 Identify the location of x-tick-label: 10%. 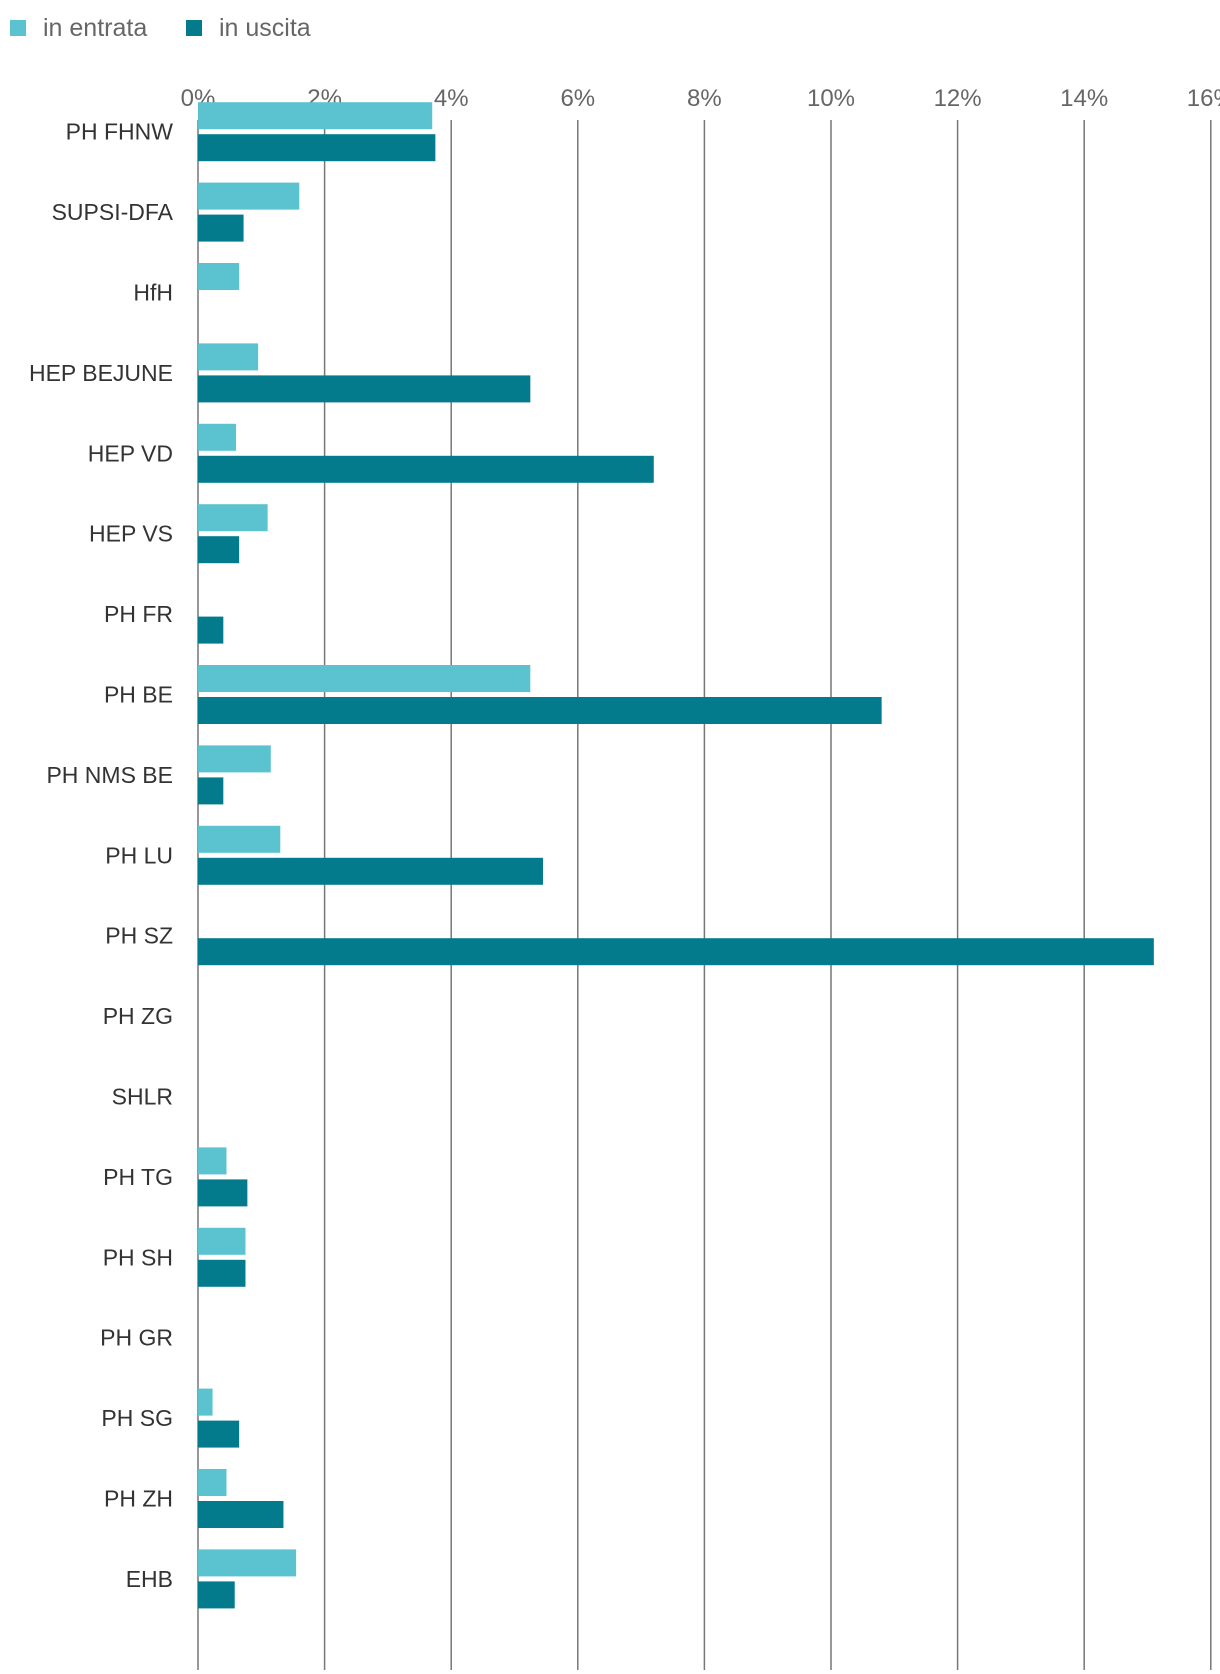
(831, 98).